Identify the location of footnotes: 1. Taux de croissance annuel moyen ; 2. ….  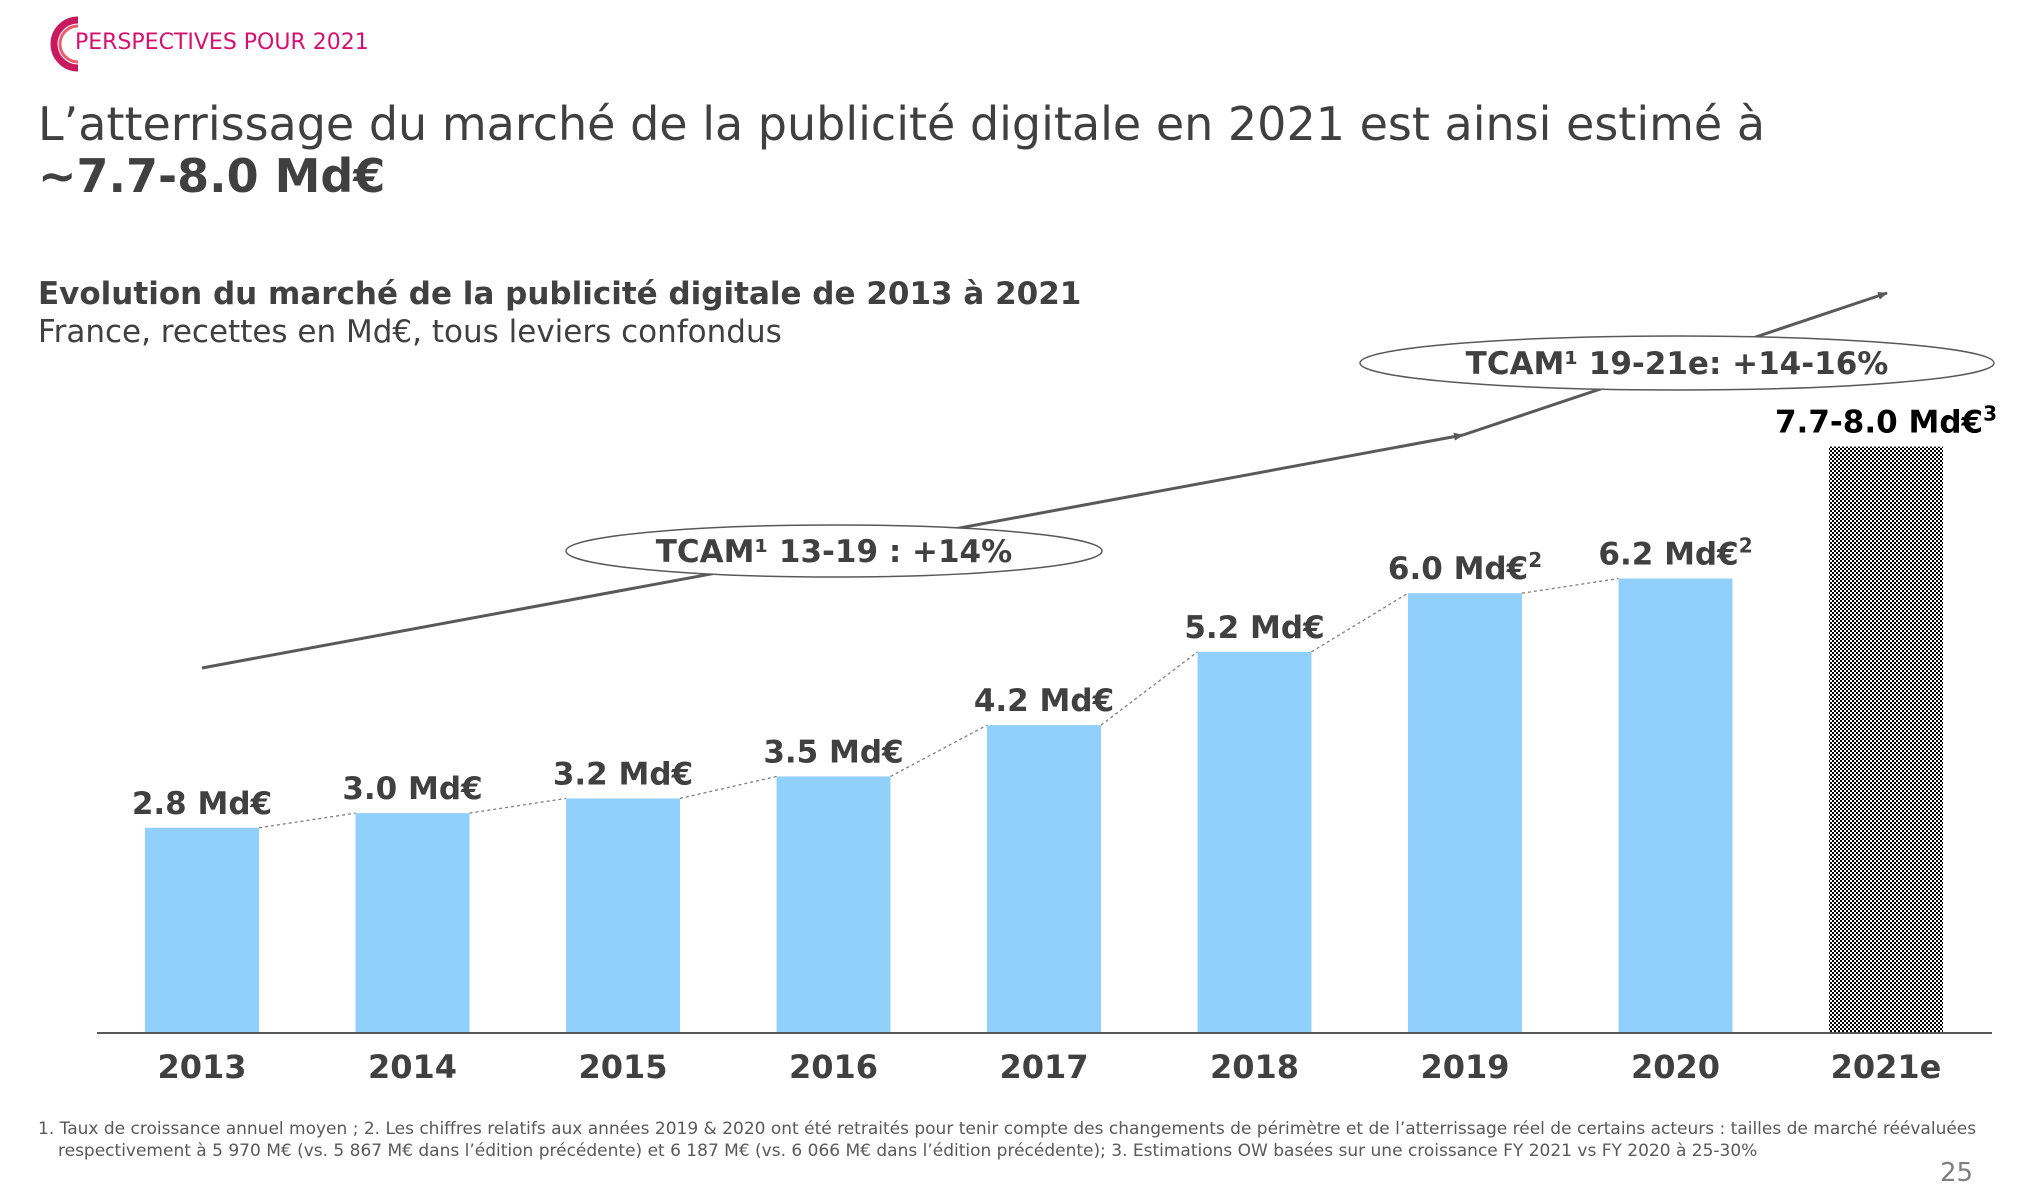
(1018, 1140).